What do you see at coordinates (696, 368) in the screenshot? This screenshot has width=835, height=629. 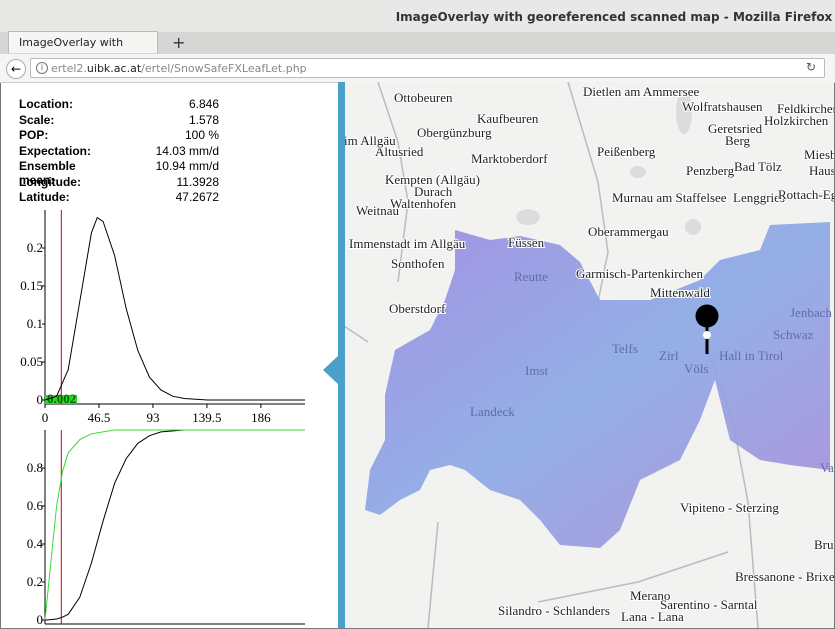 I see `overlay-label: Völs` at bounding box center [696, 368].